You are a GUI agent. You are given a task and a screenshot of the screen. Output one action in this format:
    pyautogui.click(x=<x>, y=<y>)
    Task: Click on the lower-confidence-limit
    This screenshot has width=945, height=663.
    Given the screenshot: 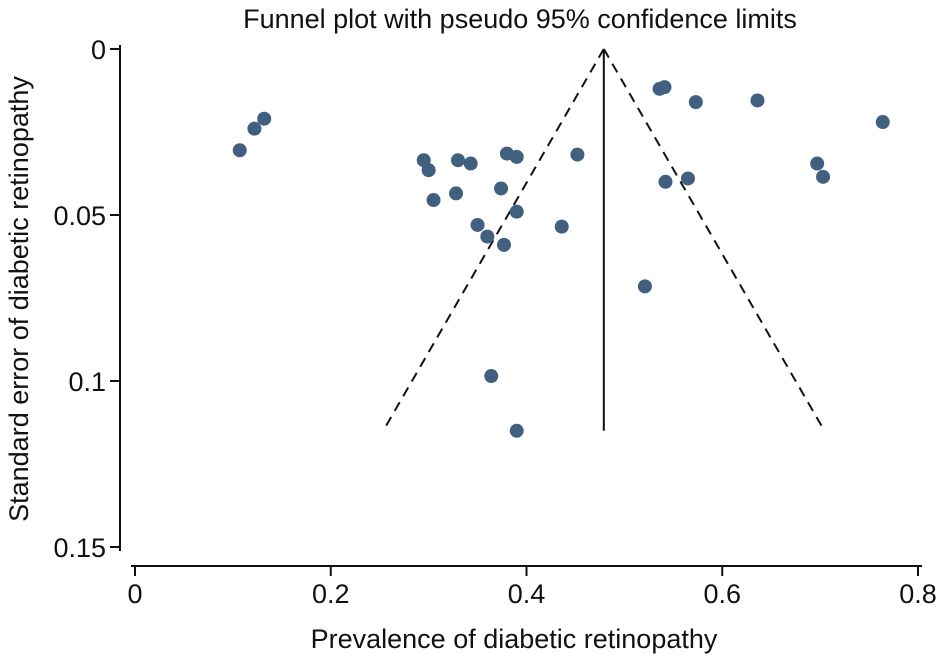 What is the action you would take?
    pyautogui.click(x=493, y=240)
    